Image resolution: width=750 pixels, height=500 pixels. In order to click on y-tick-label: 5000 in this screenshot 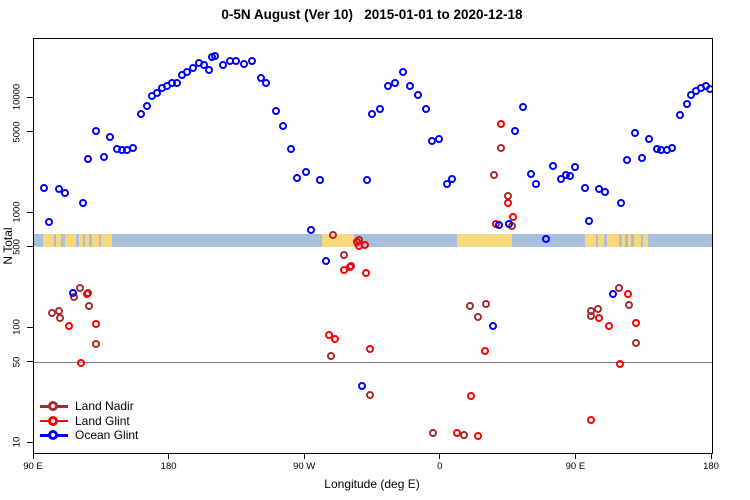, I will do `click(17, 132)`.